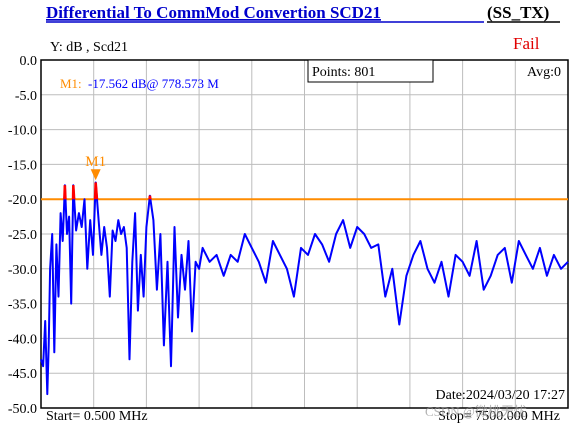  What do you see at coordinates (89, 47) in the screenshot?
I see `y-axis-label: Y: dB , Scd21` at bounding box center [89, 47].